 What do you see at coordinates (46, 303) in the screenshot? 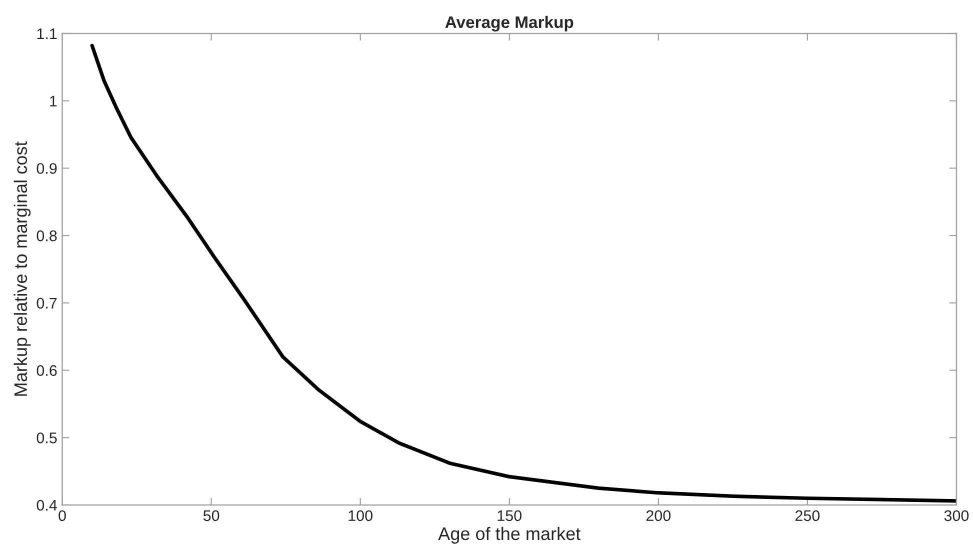
I see `y-tick-label: 0.7` at bounding box center [46, 303].